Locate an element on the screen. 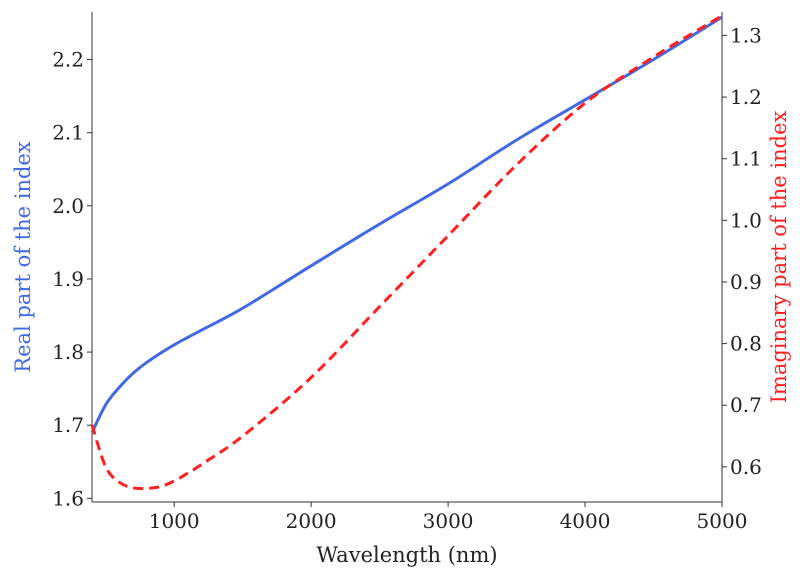 The height and width of the screenshot is (576, 800). x-axis-label: Wavelength (nm) is located at coordinates (406, 555).